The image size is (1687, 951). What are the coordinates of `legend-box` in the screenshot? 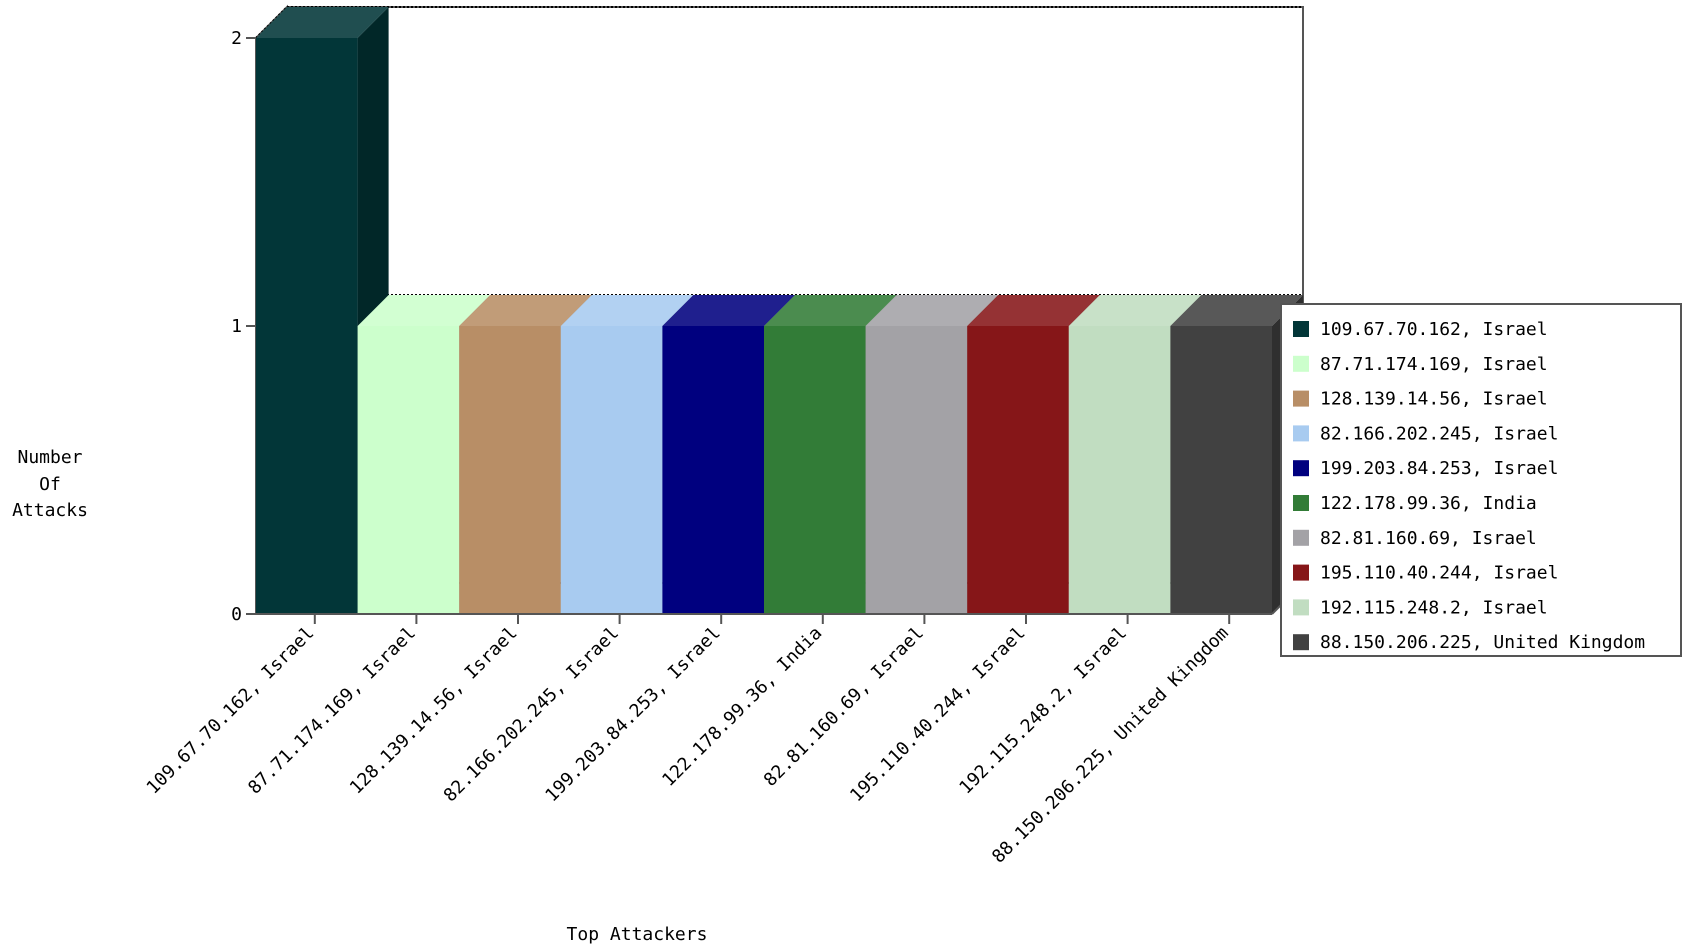 It's located at (1481, 480).